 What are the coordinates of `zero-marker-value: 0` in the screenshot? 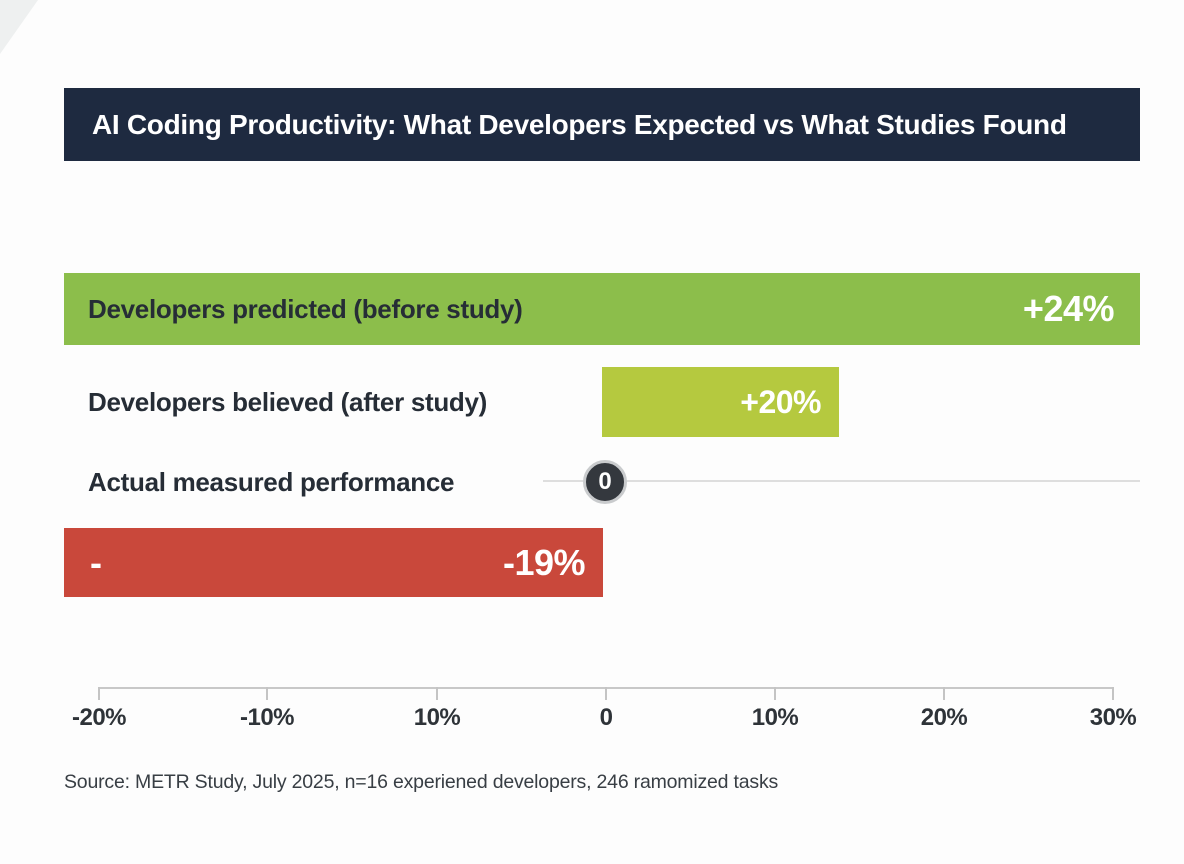 It's located at (605, 481).